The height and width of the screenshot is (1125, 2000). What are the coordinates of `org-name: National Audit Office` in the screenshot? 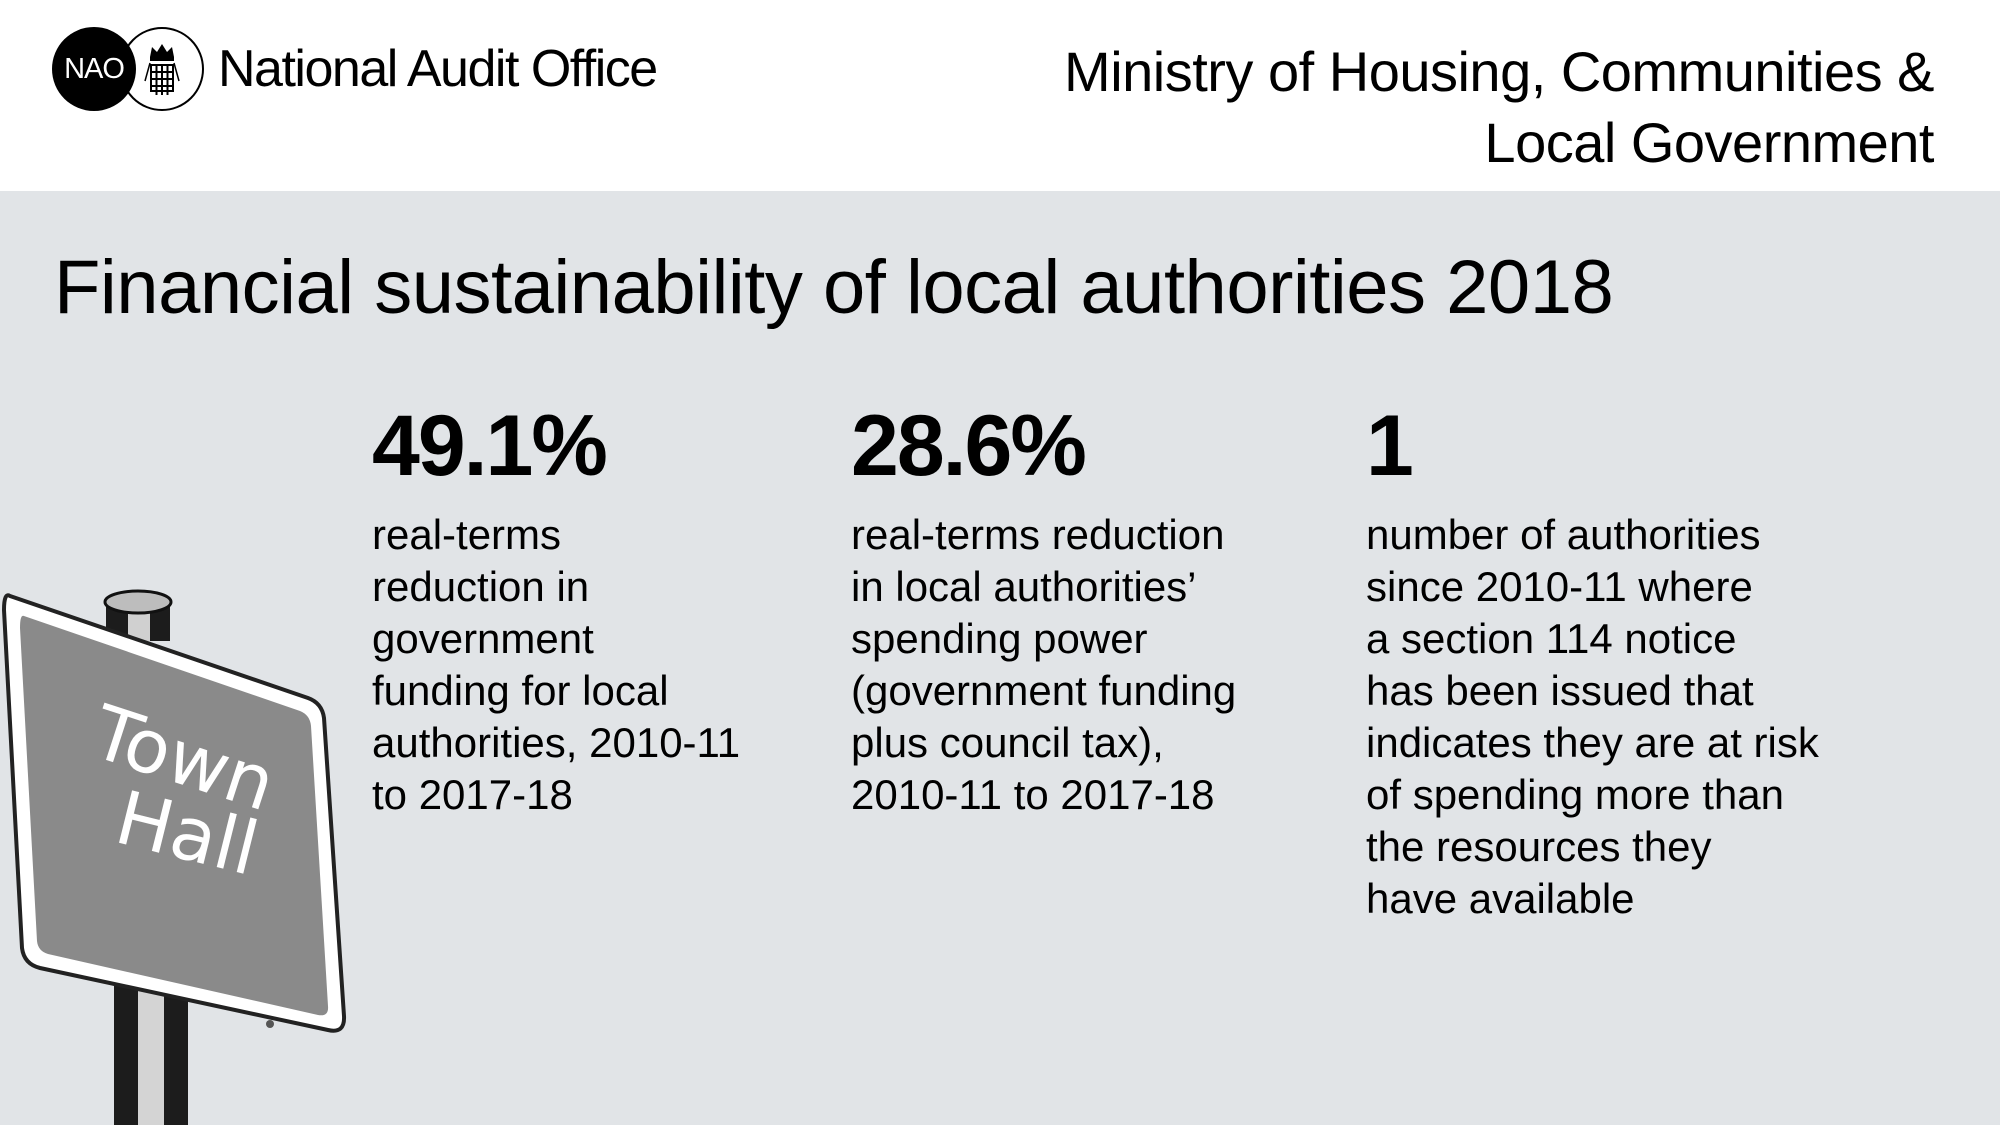 It's located at (438, 69).